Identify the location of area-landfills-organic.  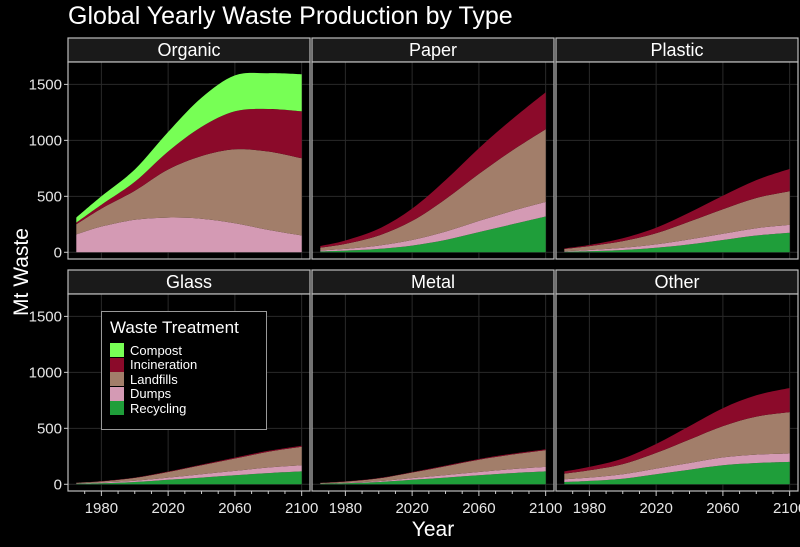
(189, 192).